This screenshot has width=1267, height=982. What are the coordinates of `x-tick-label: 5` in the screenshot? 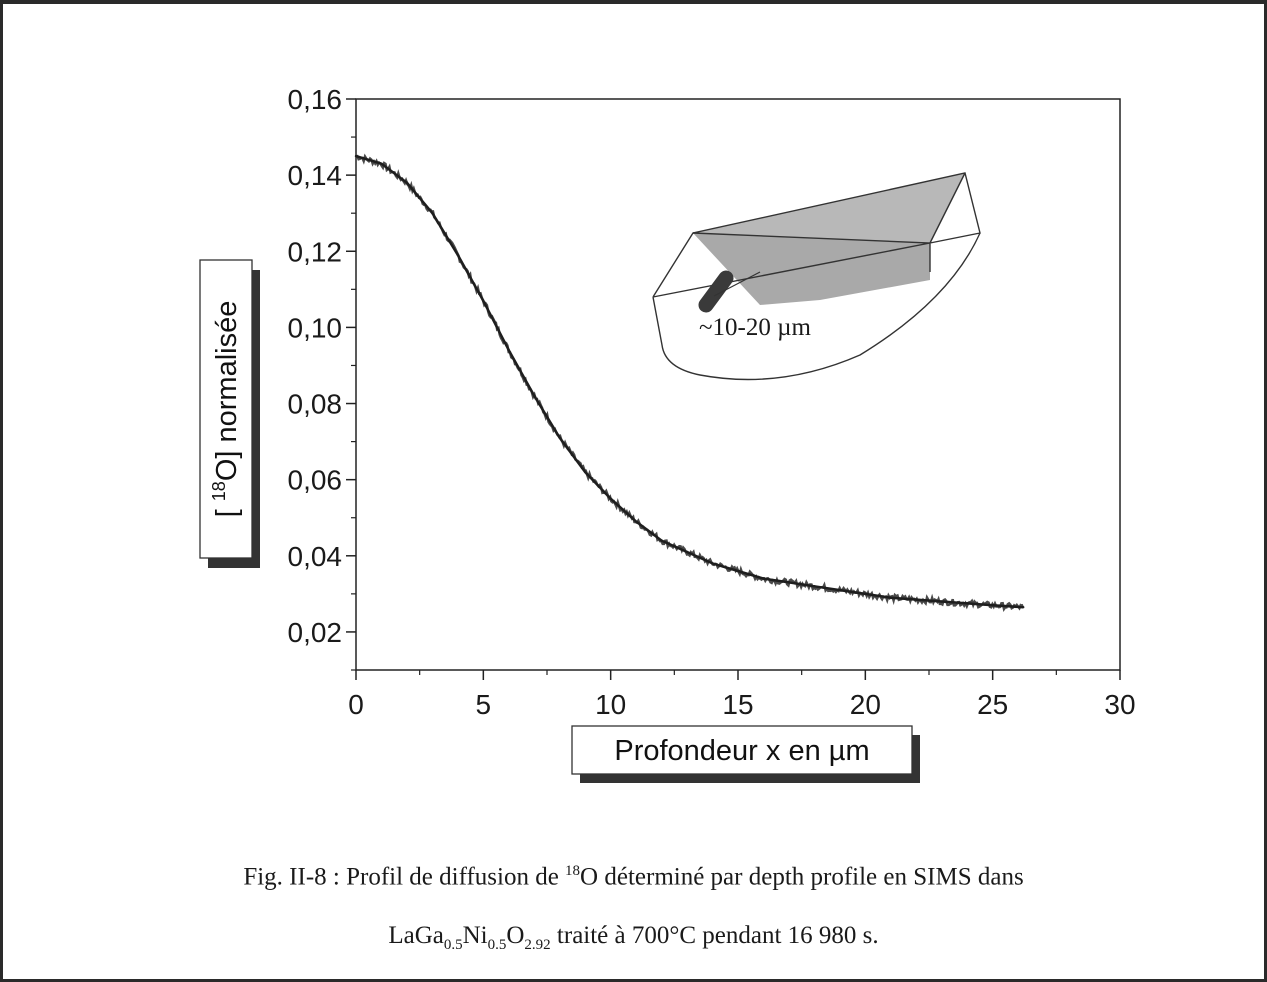 It's located at (484, 704).